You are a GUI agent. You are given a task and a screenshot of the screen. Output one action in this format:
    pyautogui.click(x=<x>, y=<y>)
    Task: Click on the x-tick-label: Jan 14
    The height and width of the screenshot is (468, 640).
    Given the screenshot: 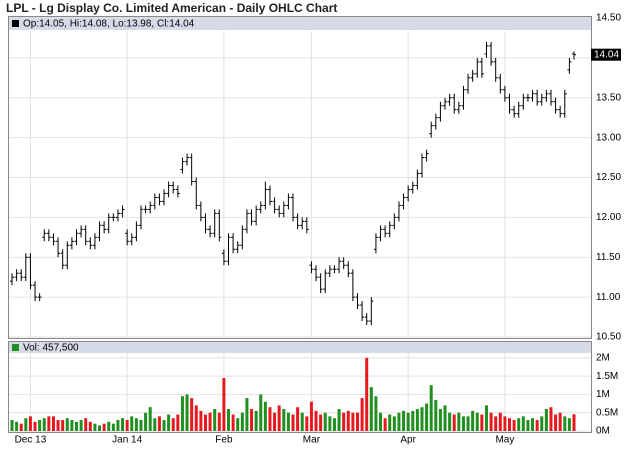 What is the action you would take?
    pyautogui.click(x=127, y=440)
    